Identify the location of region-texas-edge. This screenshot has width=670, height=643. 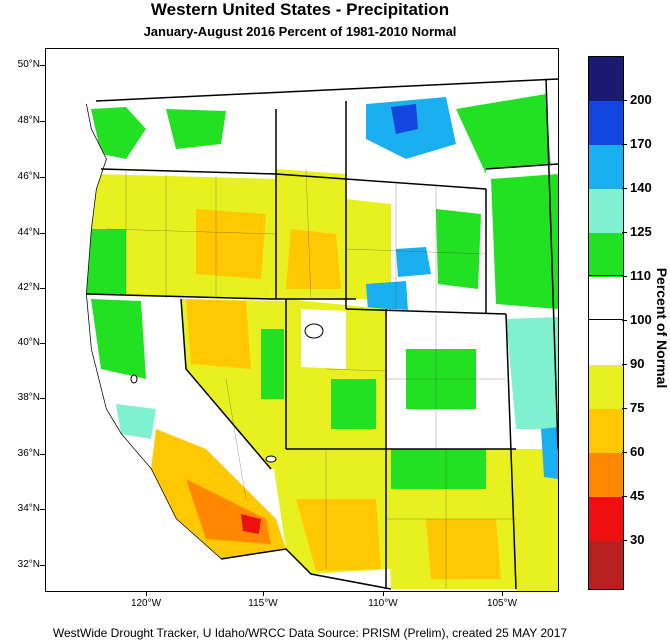
(537, 520).